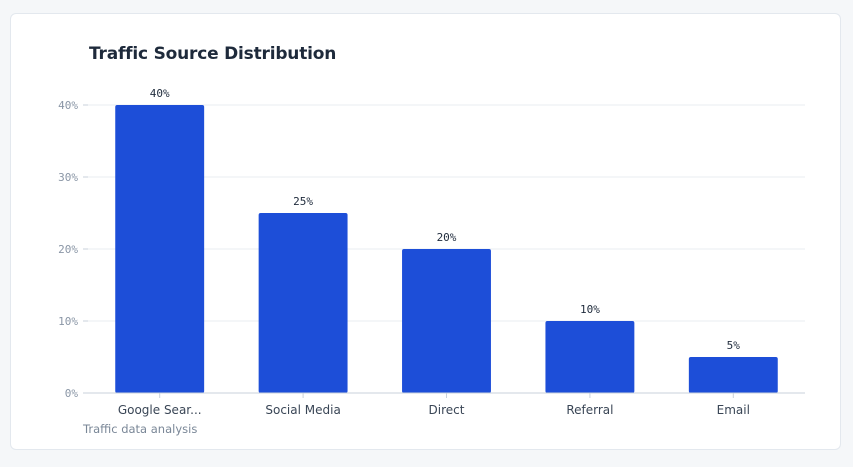 This screenshot has width=853, height=467. Describe the element at coordinates (68, 249) in the screenshot. I see `y-tick-label: 20%` at that location.